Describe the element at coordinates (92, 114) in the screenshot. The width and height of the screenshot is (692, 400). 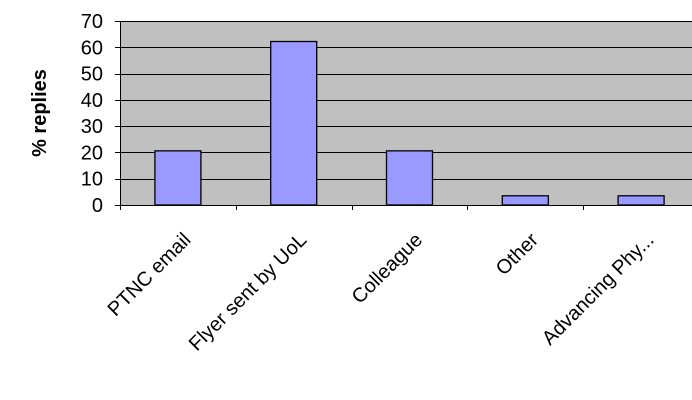
I see `y-tick-labels: 0 10 20 30 40 50 60 70` at that location.